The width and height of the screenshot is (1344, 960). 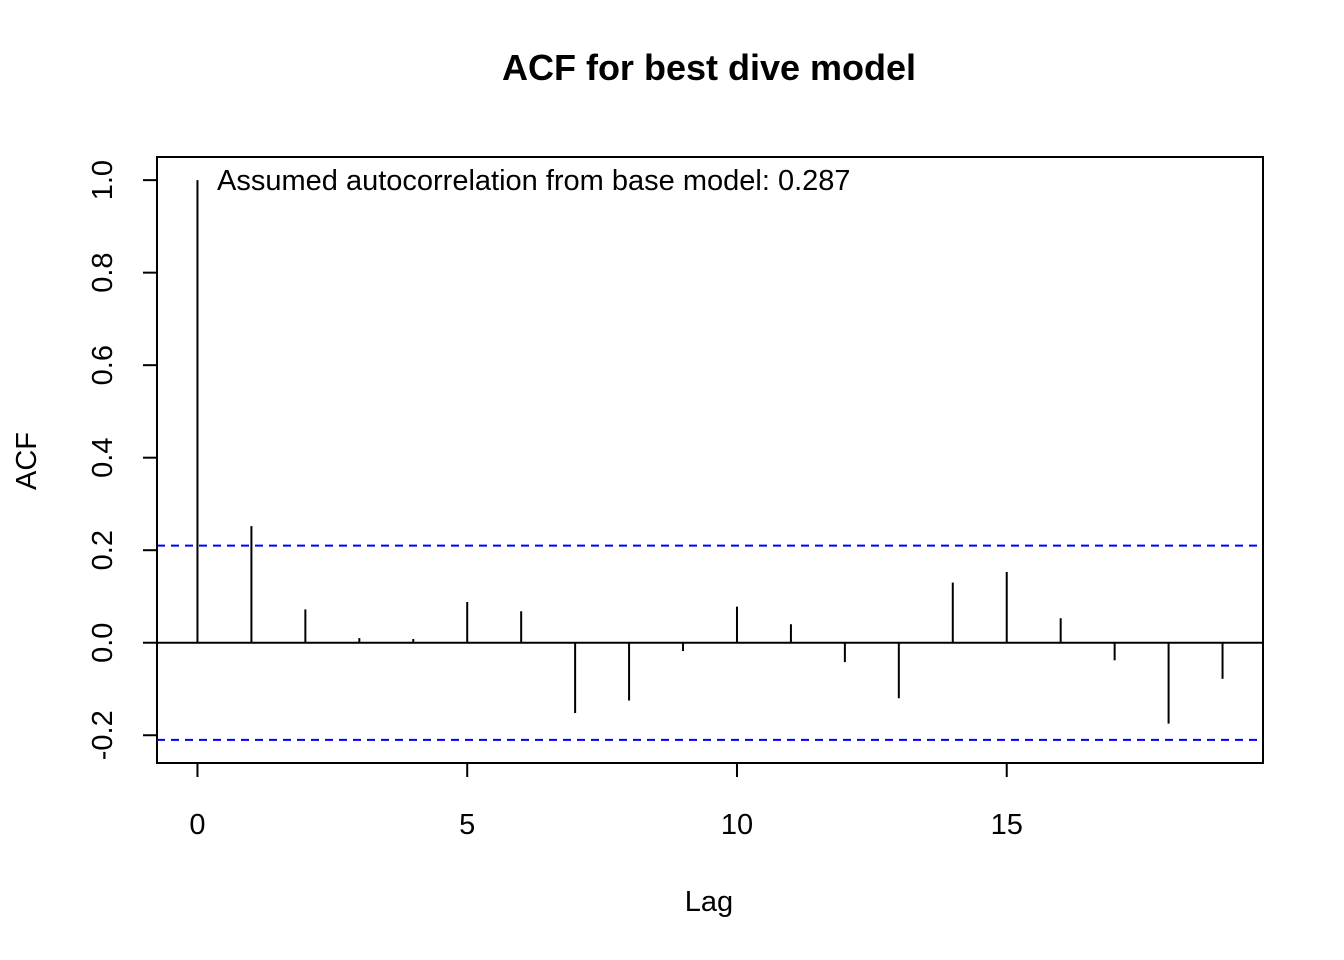 I want to click on y-tick-label-0.6: 0.6, so click(x=103, y=365).